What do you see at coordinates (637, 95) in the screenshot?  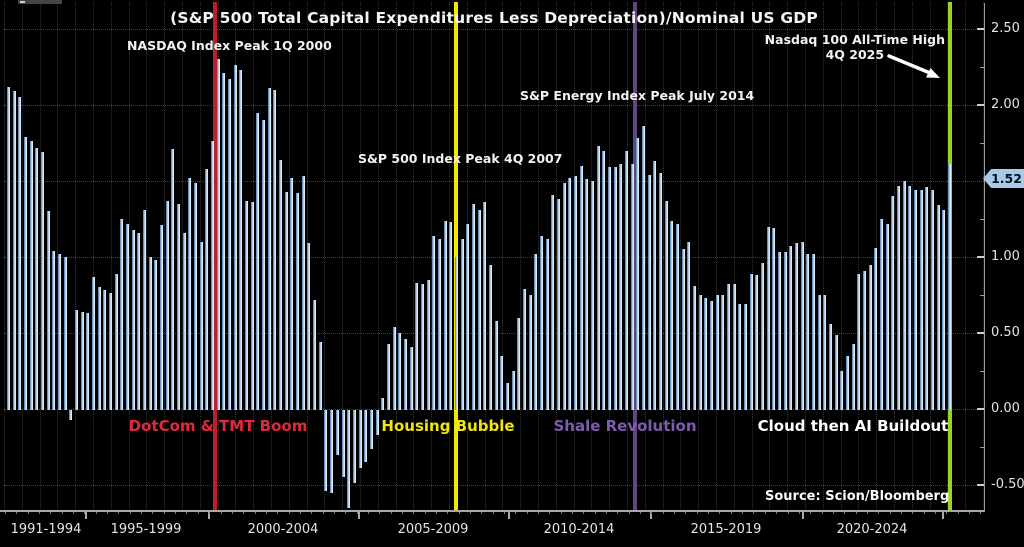 I see `energy-peak-2014-label: S&P Energy Index Peak July 2014` at bounding box center [637, 95].